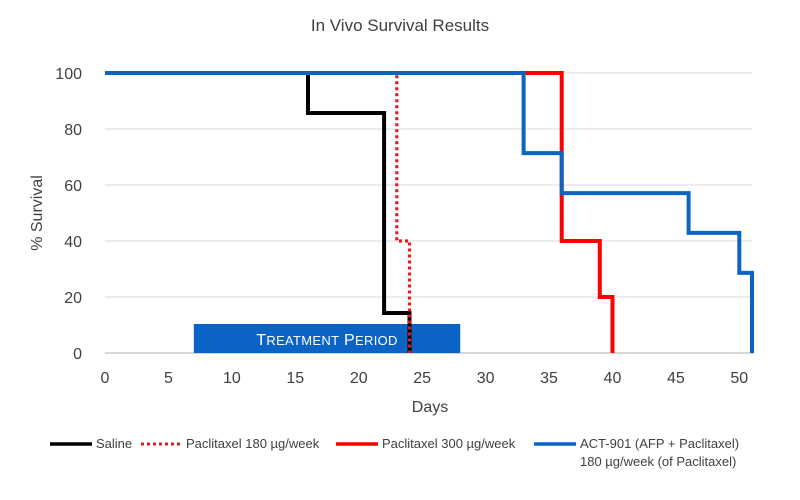 The width and height of the screenshot is (800, 500). I want to click on x-tick-30: 30, so click(486, 378).